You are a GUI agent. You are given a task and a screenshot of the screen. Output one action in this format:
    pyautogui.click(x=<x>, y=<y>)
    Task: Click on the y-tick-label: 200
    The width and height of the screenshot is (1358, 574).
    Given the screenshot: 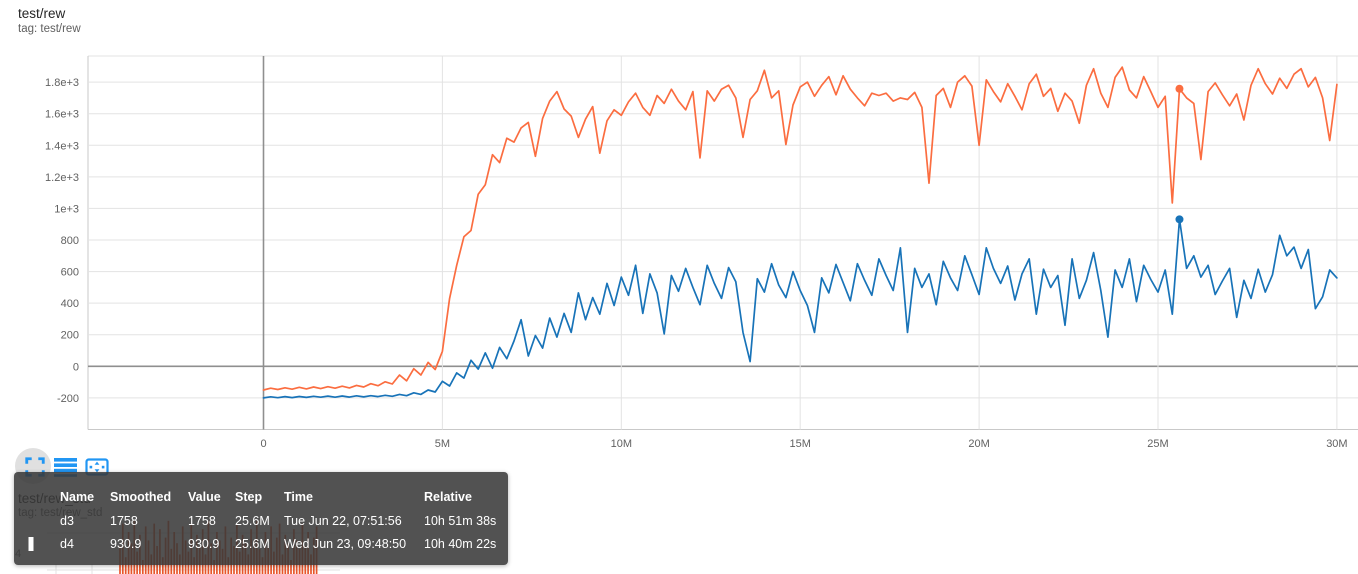 What is the action you would take?
    pyautogui.click(x=70, y=336)
    